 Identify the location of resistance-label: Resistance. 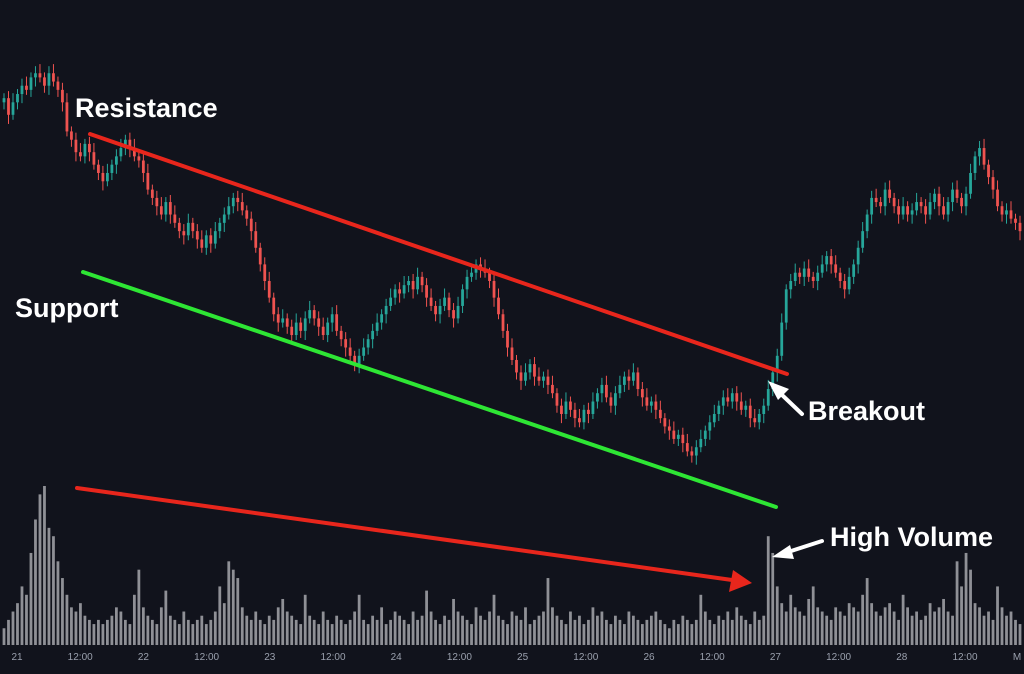
(146, 108).